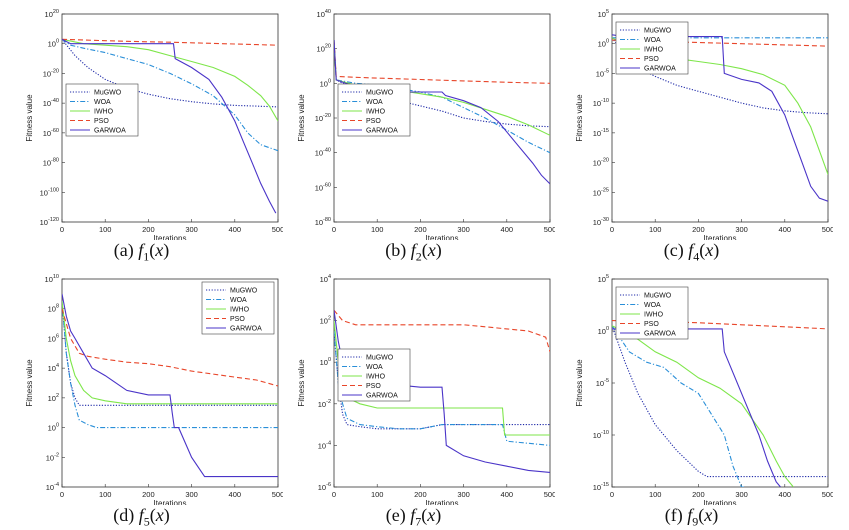 This screenshot has height=530, width=849. What do you see at coordinates (382, 131) in the screenshot?
I see `legend-label-garwoa: GARWOA` at bounding box center [382, 131].